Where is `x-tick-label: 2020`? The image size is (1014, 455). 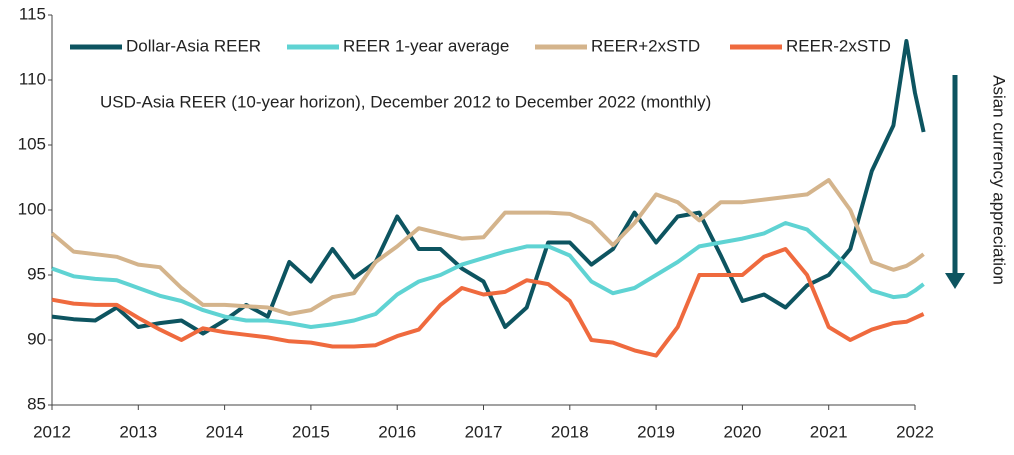 x-tick-label: 2020 is located at coordinates (742, 431).